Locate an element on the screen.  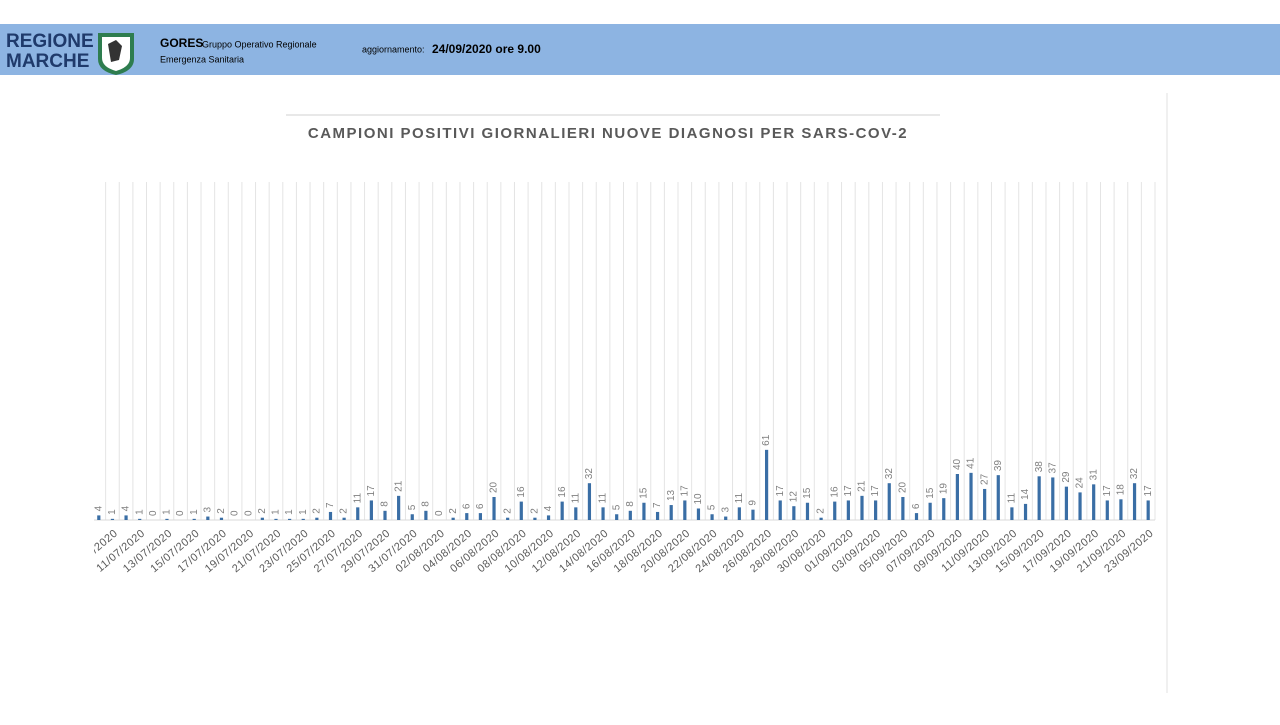
data-label: 8 is located at coordinates (385, 504).